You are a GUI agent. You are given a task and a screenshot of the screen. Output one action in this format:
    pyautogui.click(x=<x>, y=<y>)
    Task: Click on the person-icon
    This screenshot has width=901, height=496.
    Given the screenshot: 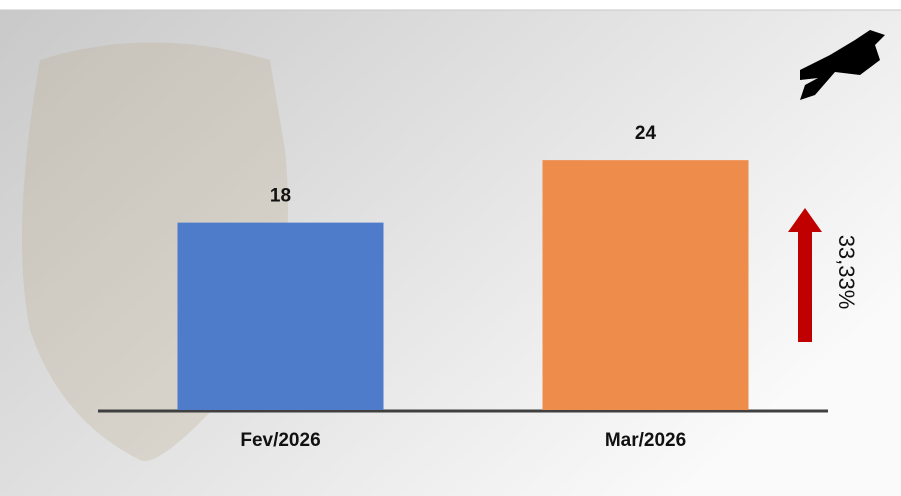 What is the action you would take?
    pyautogui.click(x=842, y=65)
    